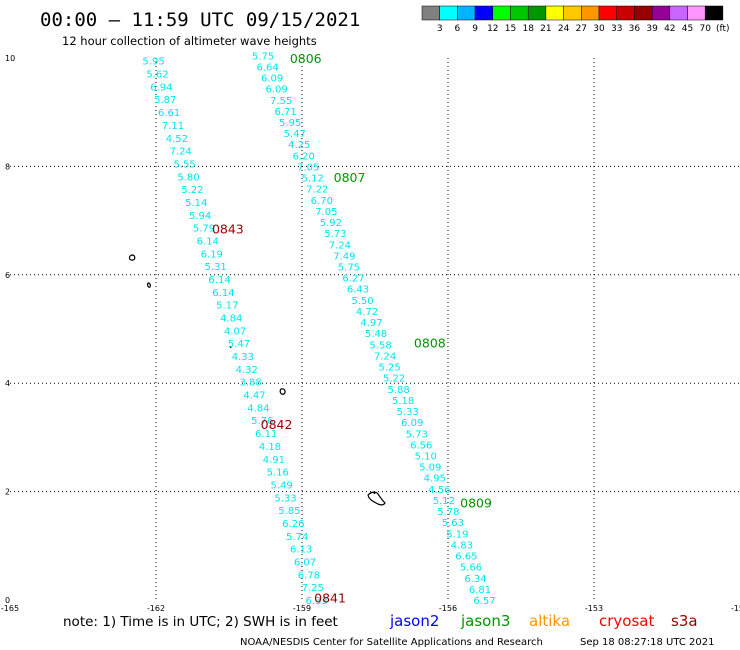  What do you see at coordinates (282, 485) in the screenshot?
I see `wave-height-value: 5.49` at bounding box center [282, 485].